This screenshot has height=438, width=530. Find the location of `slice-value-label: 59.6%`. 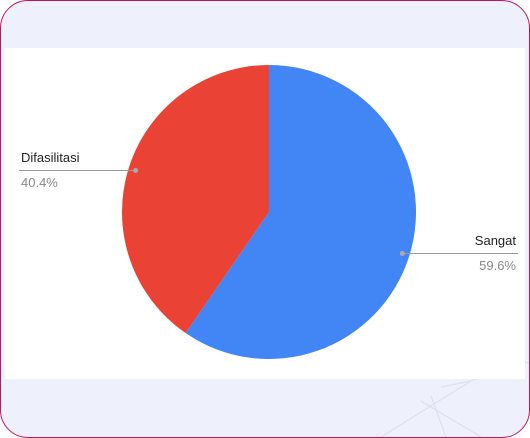

slice-value-label: 59.6% is located at coordinates (497, 265).